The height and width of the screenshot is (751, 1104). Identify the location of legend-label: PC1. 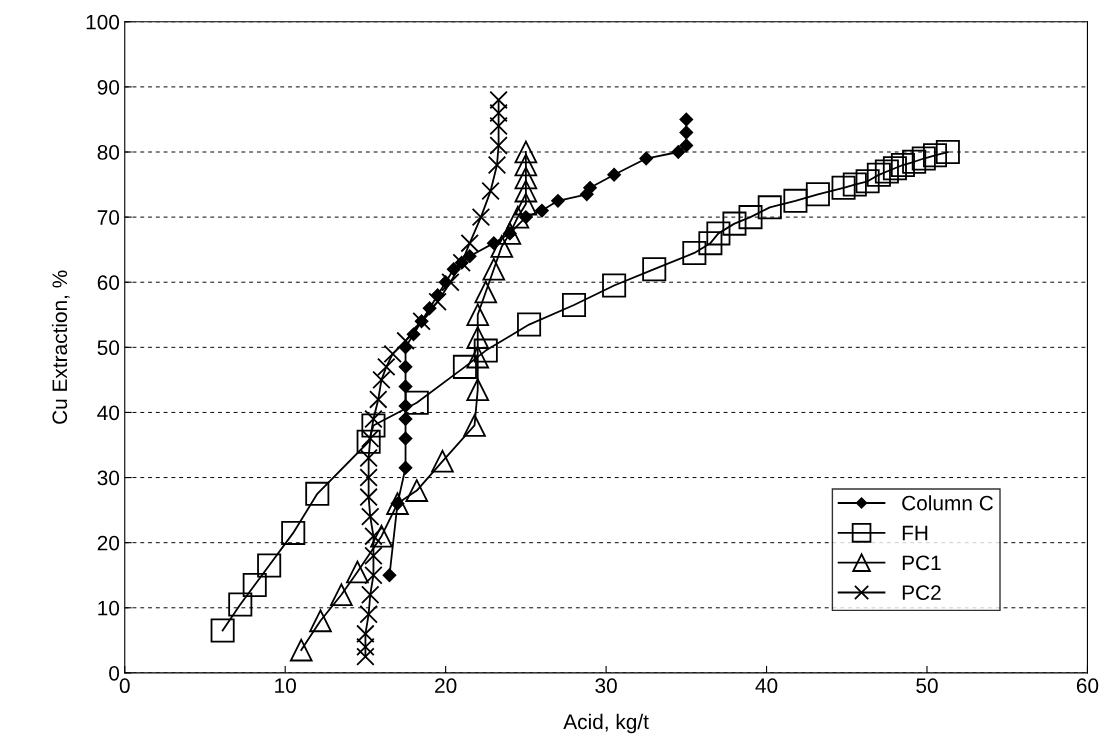
(921, 563).